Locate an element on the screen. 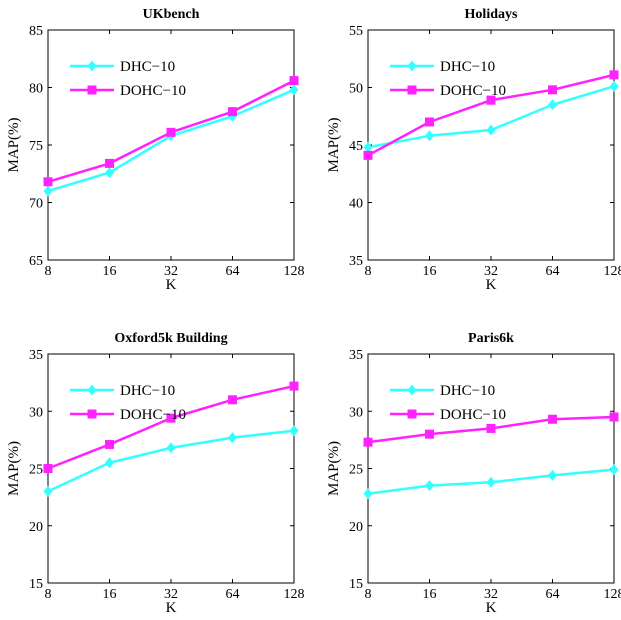 Image resolution: width=621 pixels, height=620 pixels. y-tick-label: 85 is located at coordinates (36, 31).